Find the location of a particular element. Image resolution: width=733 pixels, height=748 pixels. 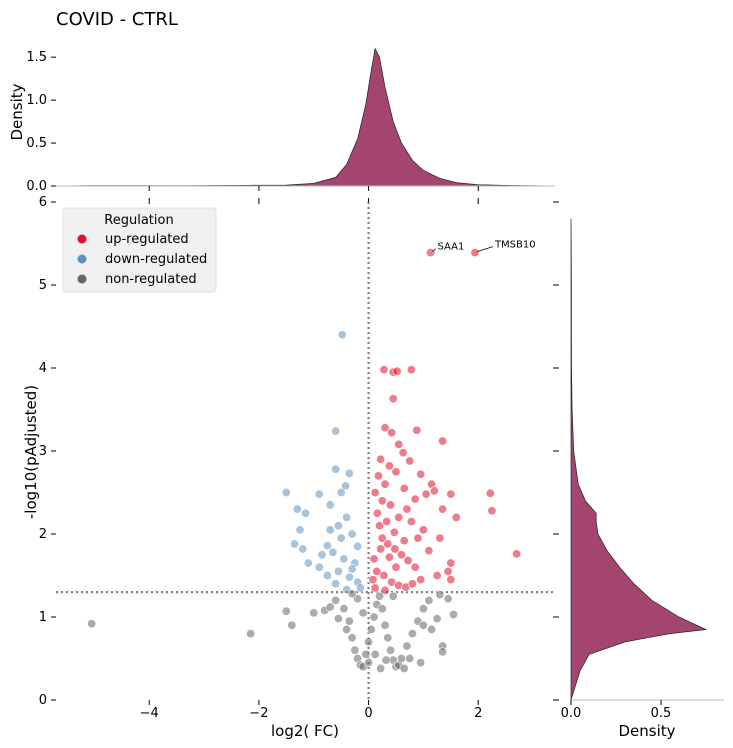

annotation-arrow is located at coordinates (485, 249).